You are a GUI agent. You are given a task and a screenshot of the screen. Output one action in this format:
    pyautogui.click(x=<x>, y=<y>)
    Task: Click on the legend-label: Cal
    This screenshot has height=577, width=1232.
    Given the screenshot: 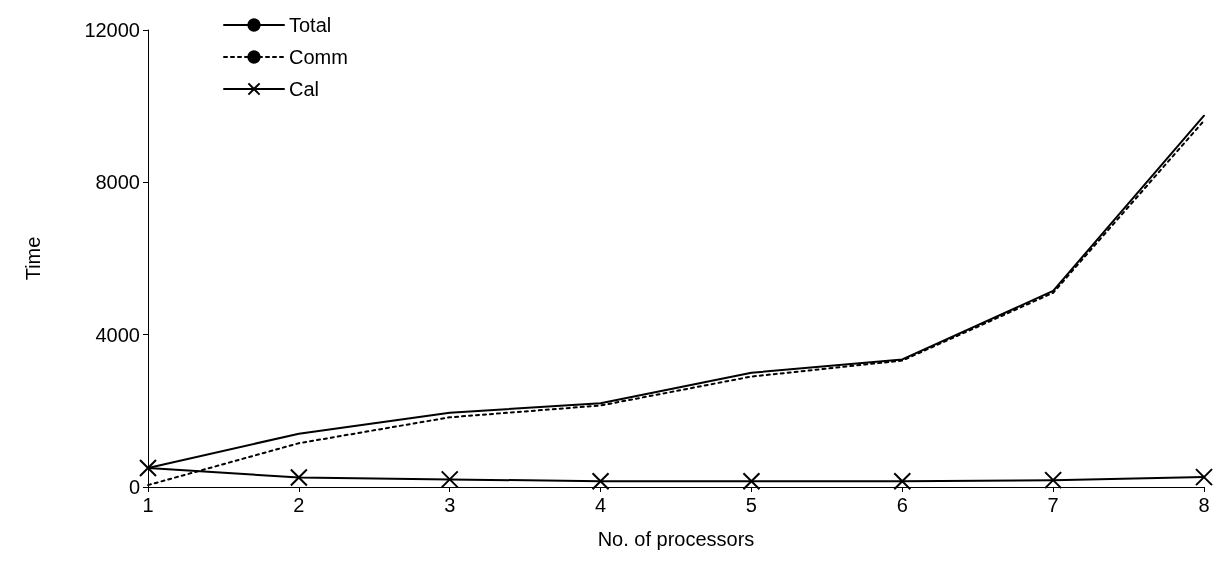 What is the action you would take?
    pyautogui.click(x=304, y=89)
    